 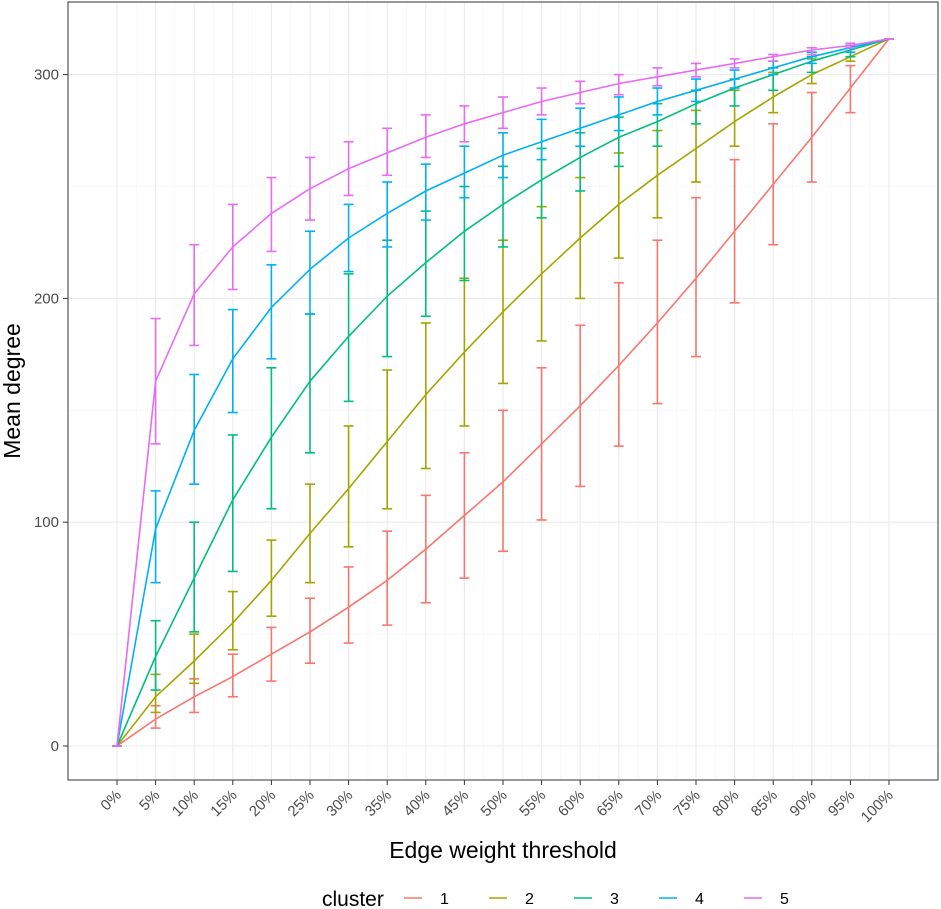 What do you see at coordinates (149, 800) in the screenshot?
I see `x-tick-label: 5%` at bounding box center [149, 800].